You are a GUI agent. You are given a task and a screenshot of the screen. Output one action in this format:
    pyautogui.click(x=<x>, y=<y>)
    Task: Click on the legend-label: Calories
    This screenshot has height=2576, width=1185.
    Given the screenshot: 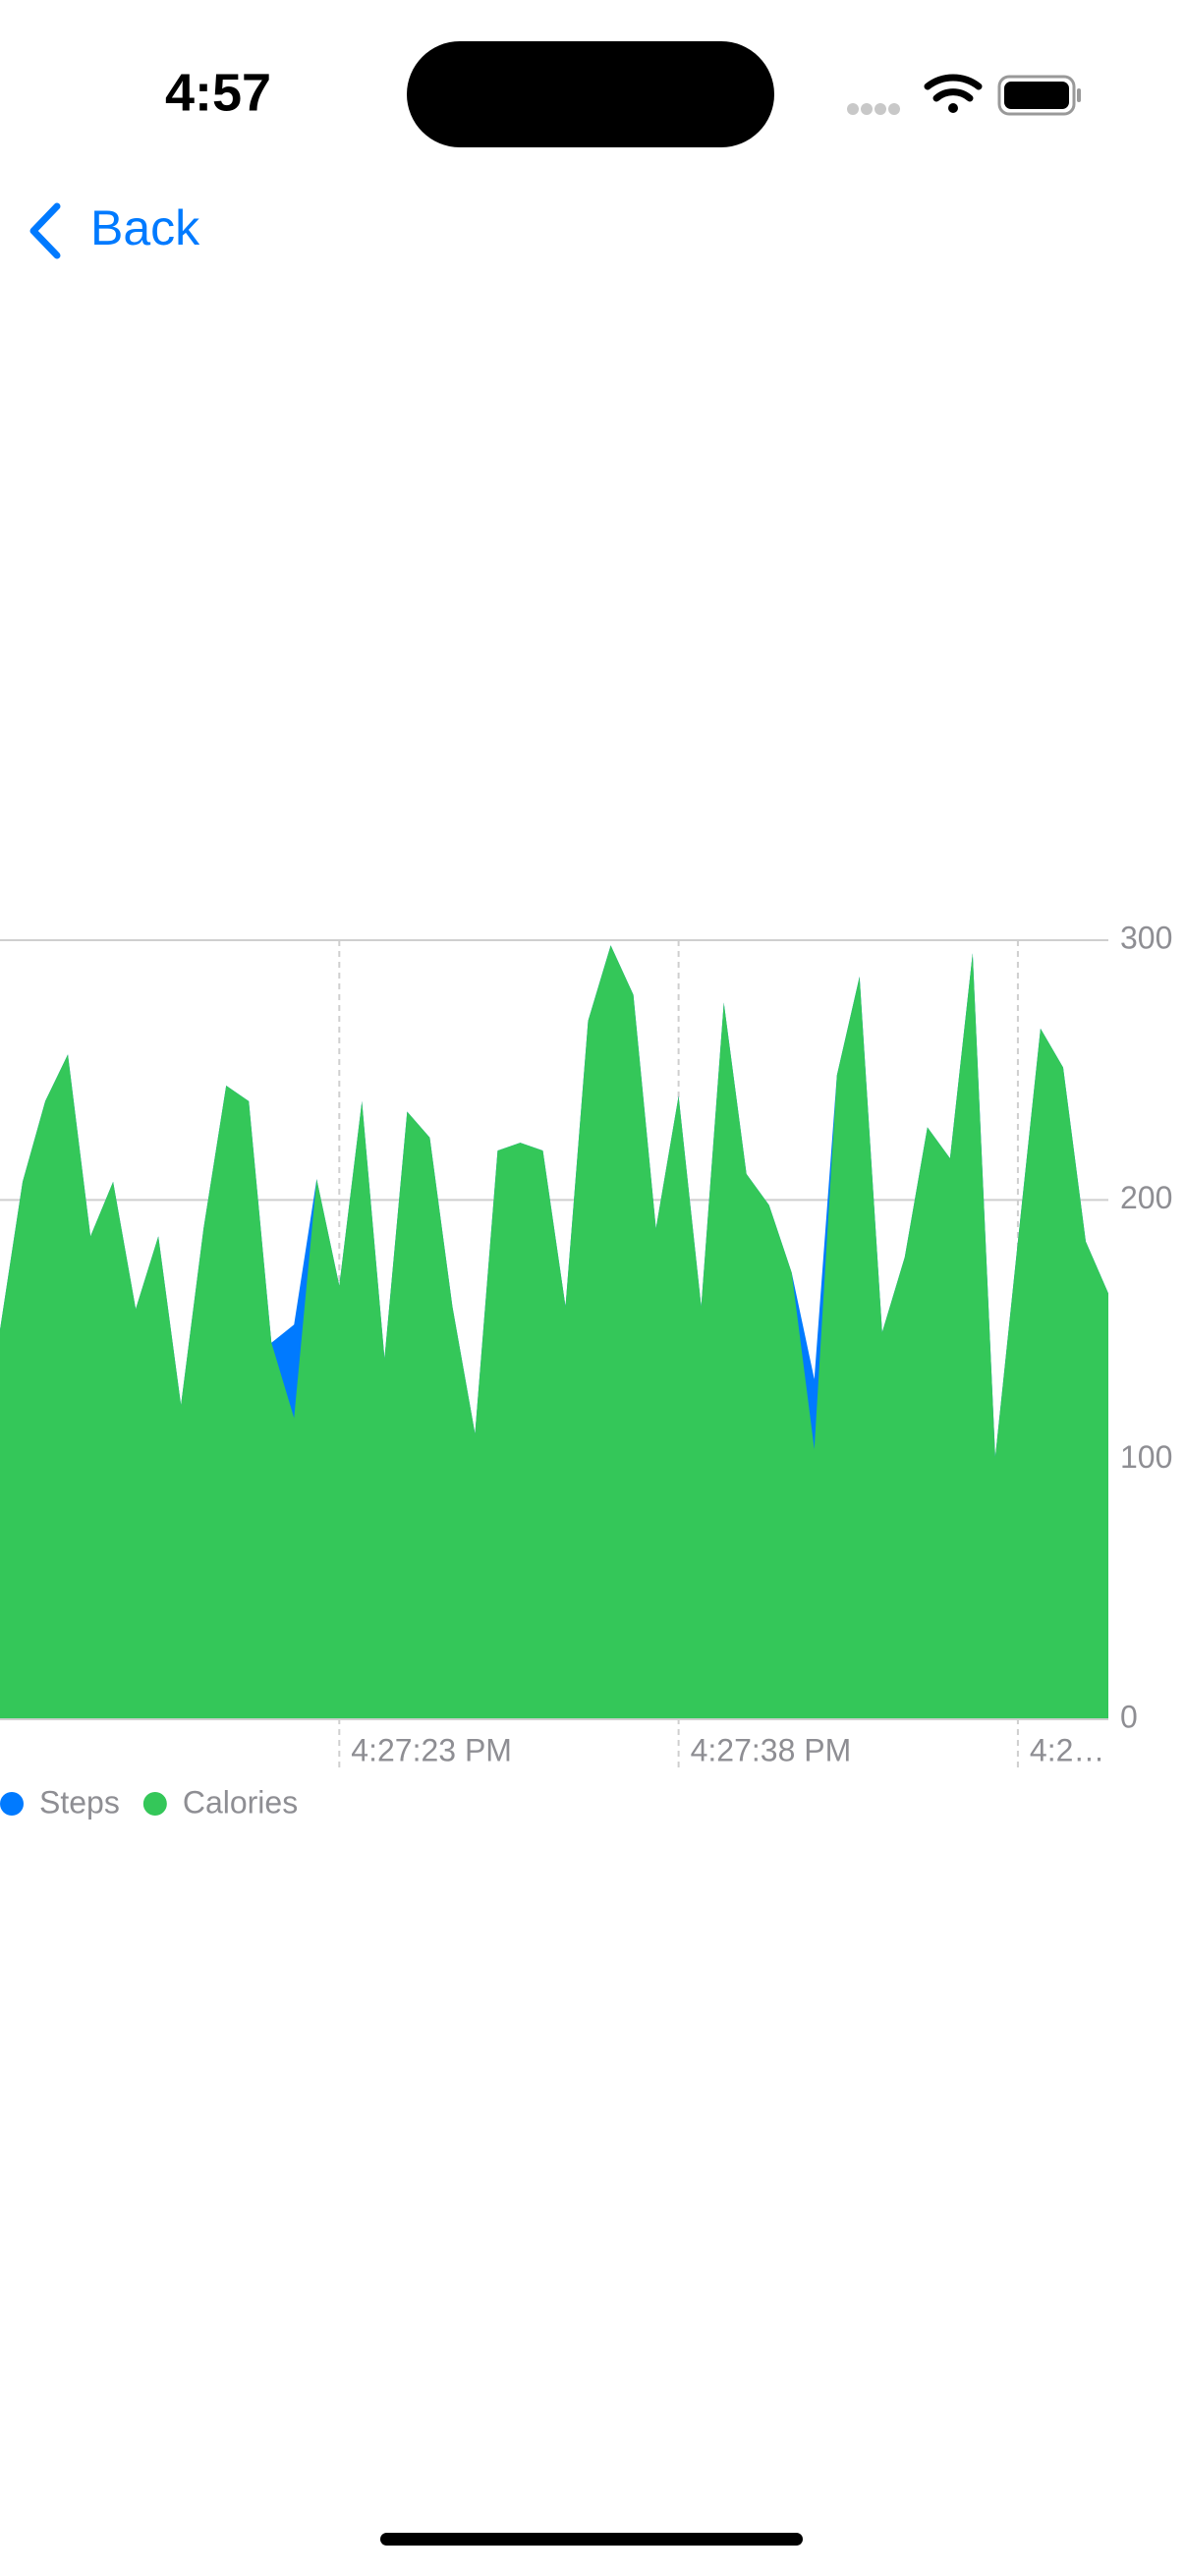 What is the action you would take?
    pyautogui.click(x=241, y=1802)
    